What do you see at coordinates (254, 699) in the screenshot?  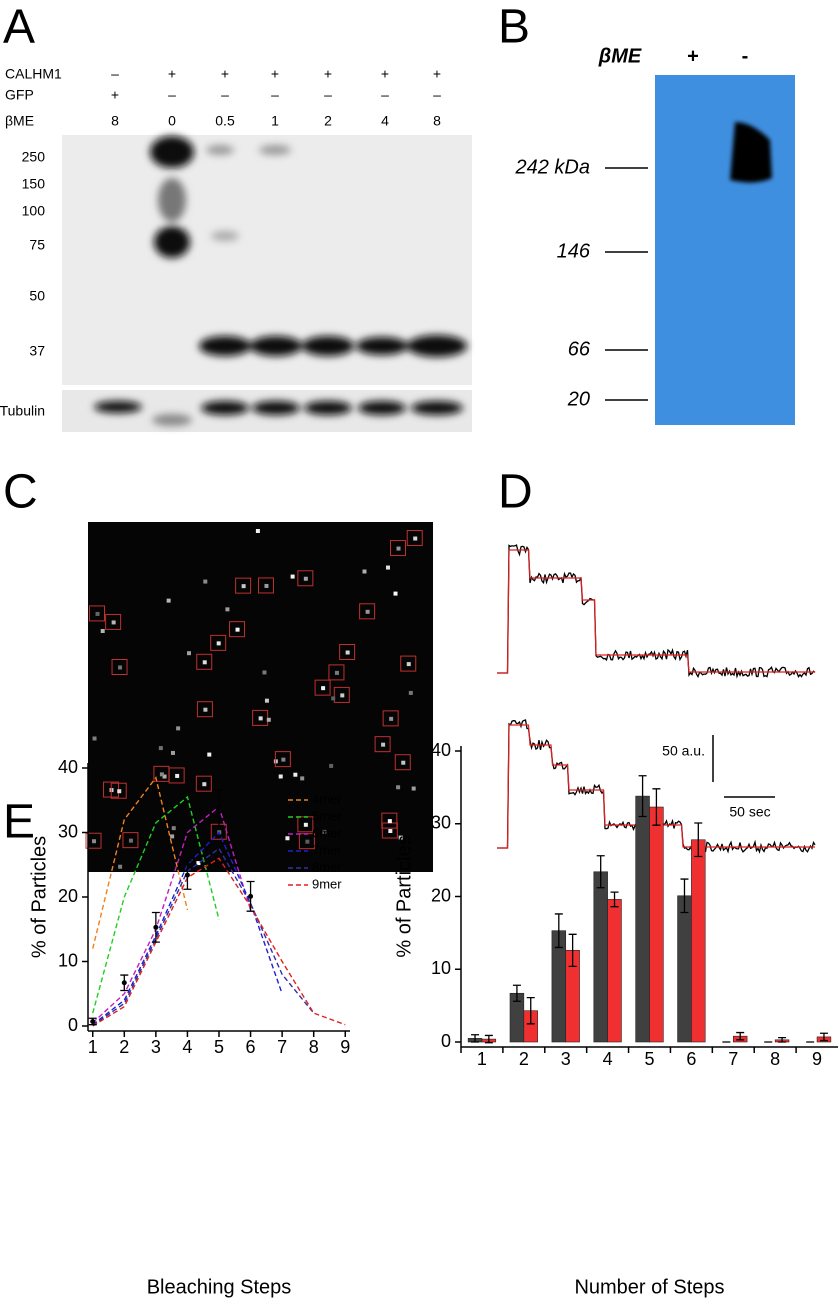 I see `spots` at bounding box center [254, 699].